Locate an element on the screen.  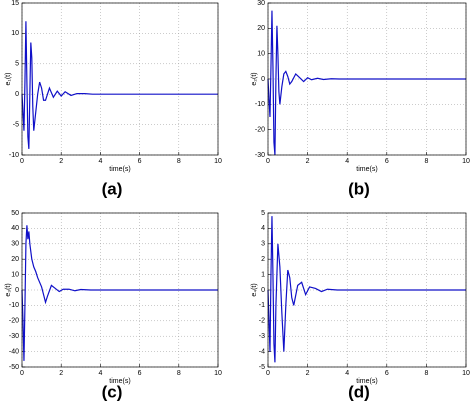
y-tick-label: -50 is located at coordinates (14, 367).